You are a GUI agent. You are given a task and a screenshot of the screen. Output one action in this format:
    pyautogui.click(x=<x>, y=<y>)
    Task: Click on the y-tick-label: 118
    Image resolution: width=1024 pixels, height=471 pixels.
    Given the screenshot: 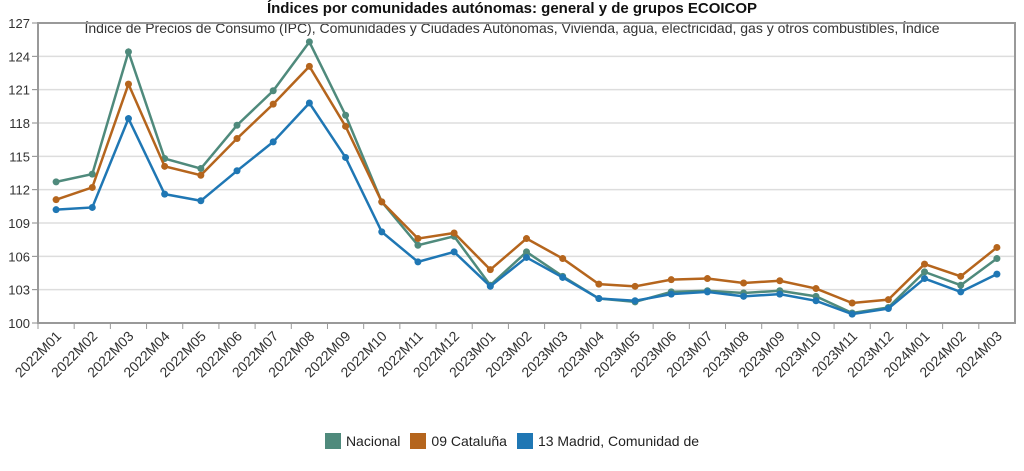 What is the action you would take?
    pyautogui.click(x=19, y=123)
    